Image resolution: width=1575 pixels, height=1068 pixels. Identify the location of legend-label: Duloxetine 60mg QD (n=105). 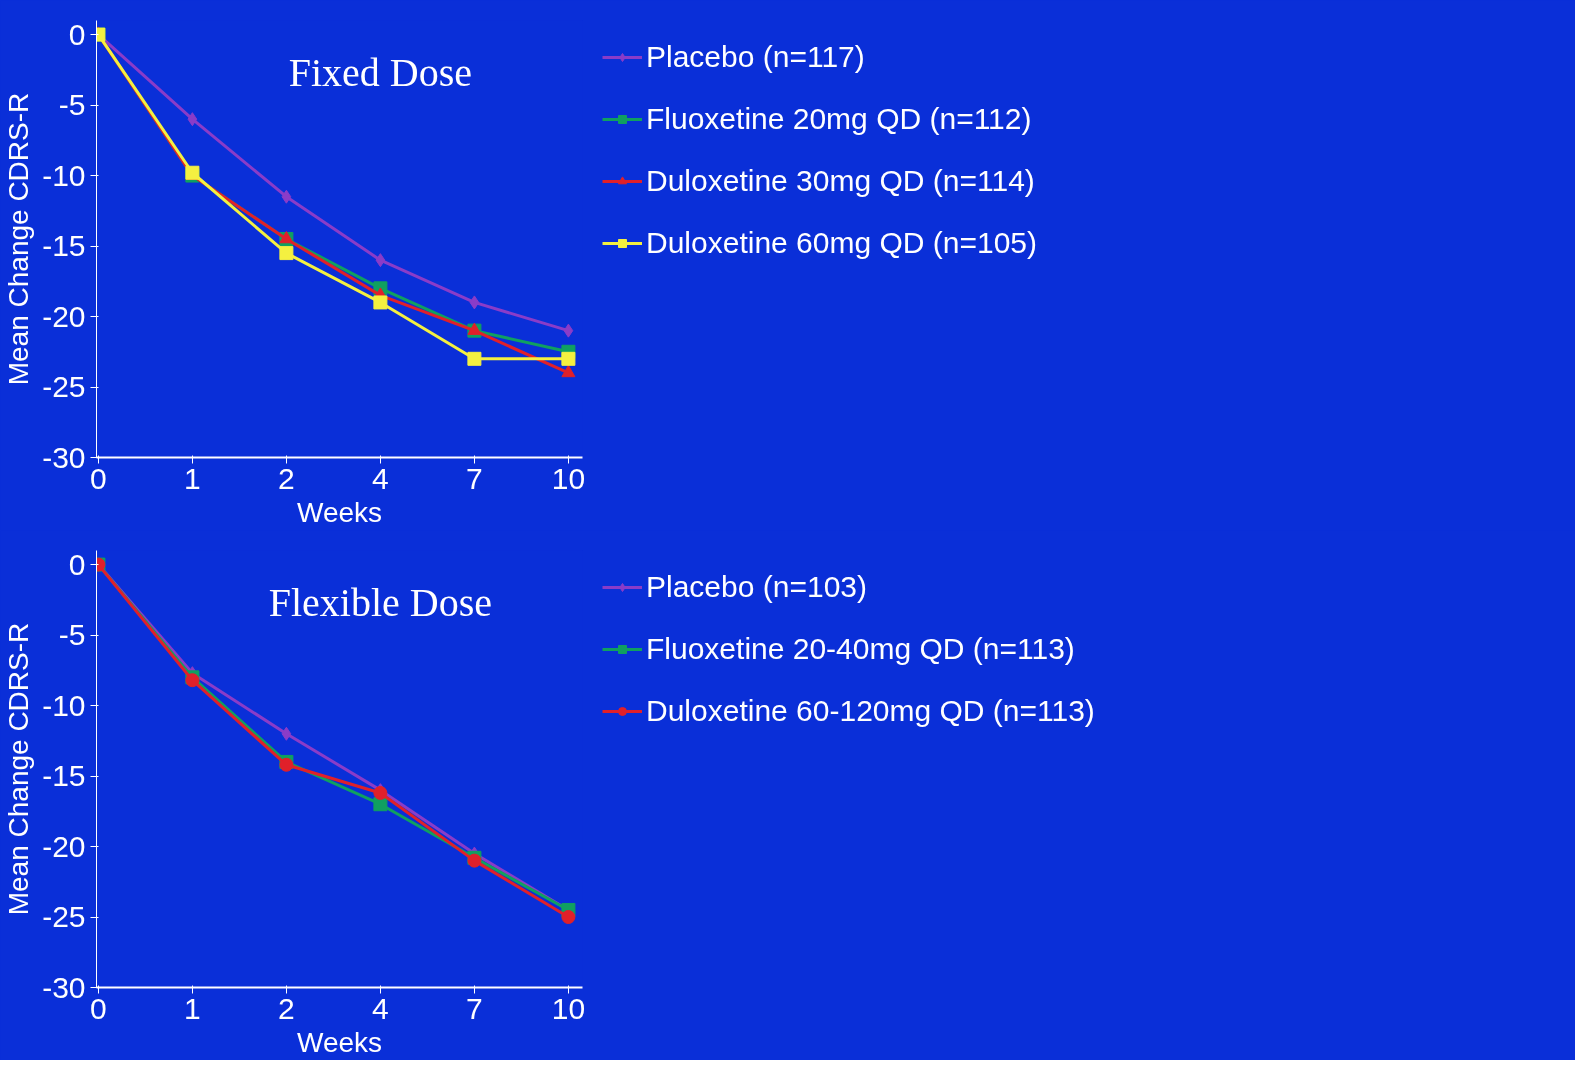
(842, 243).